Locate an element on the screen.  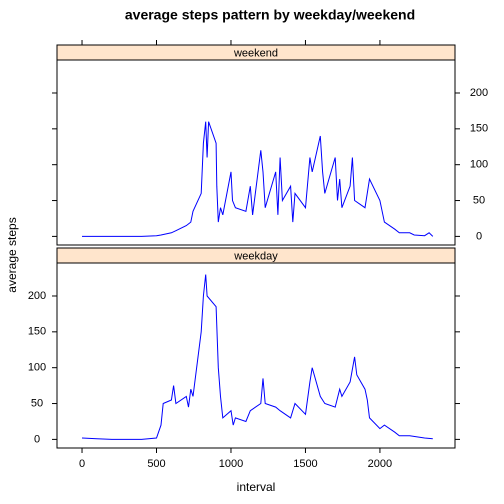
x-tick-label: 1000 is located at coordinates (231, 464).